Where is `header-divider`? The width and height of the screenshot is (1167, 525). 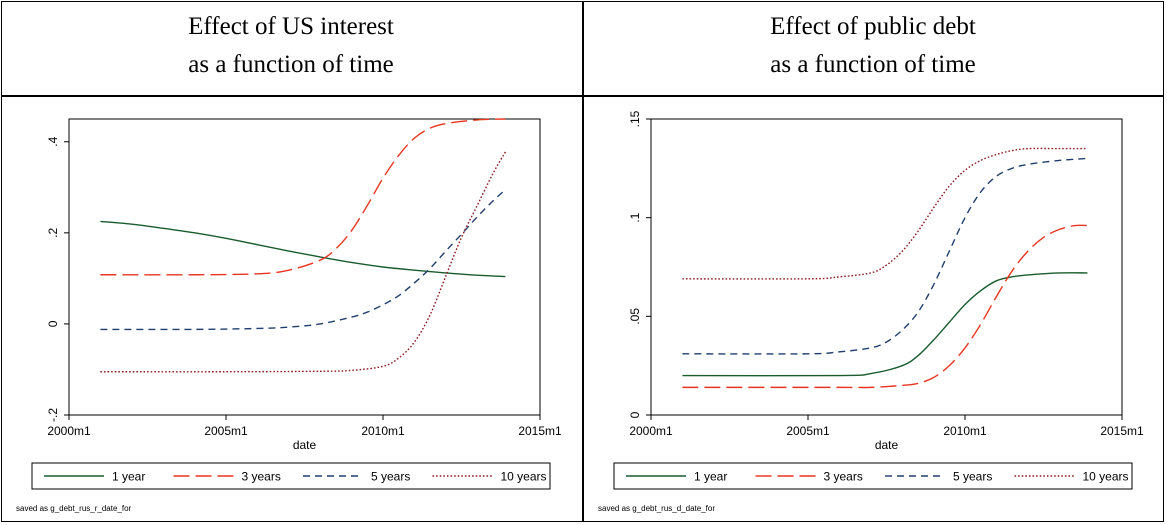 header-divider is located at coordinates (582, 96).